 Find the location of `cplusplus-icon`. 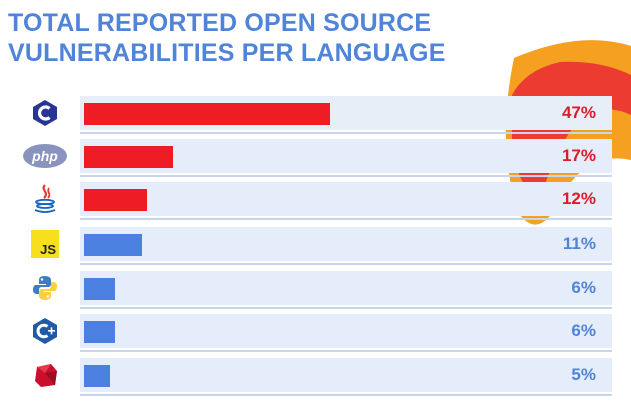

cplusplus-icon is located at coordinates (45, 331).